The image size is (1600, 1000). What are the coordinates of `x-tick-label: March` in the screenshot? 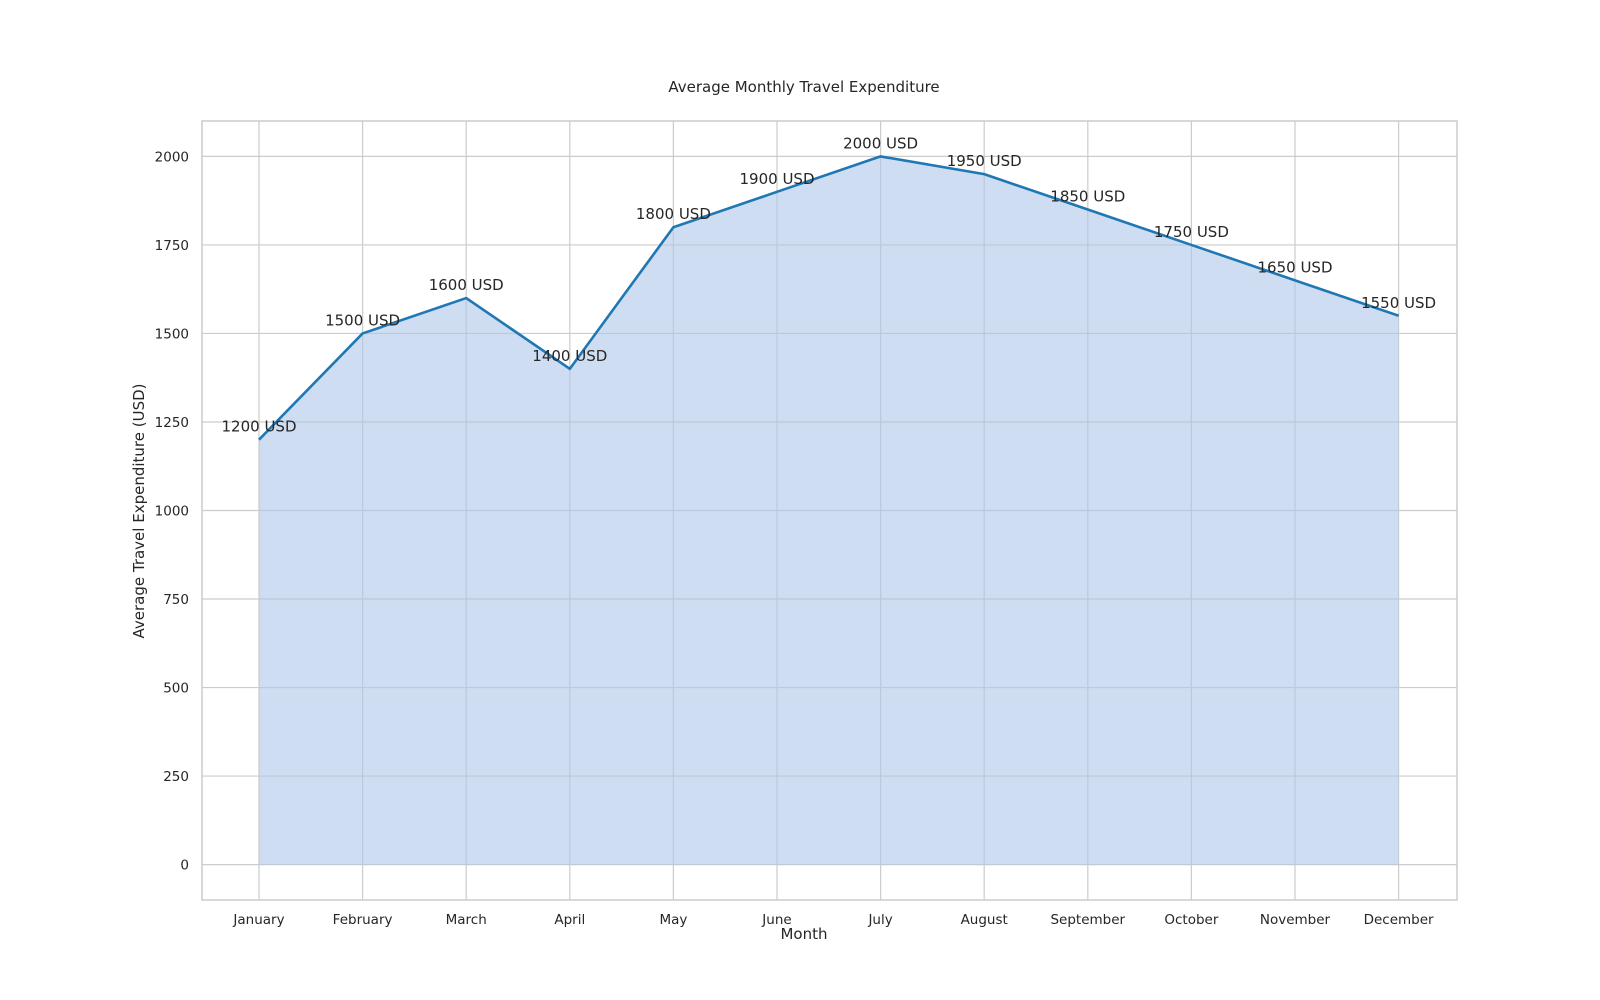 It's located at (466, 920).